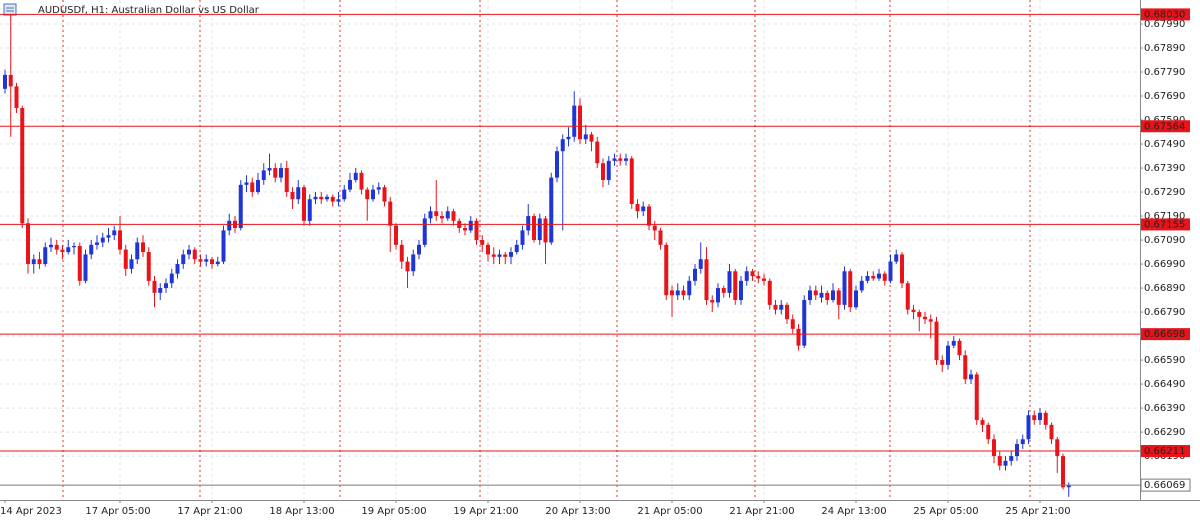 This screenshot has width=1200, height=521. Describe the element at coordinates (1164, 288) in the screenshot. I see `y-tick-label: 0.66890` at that location.